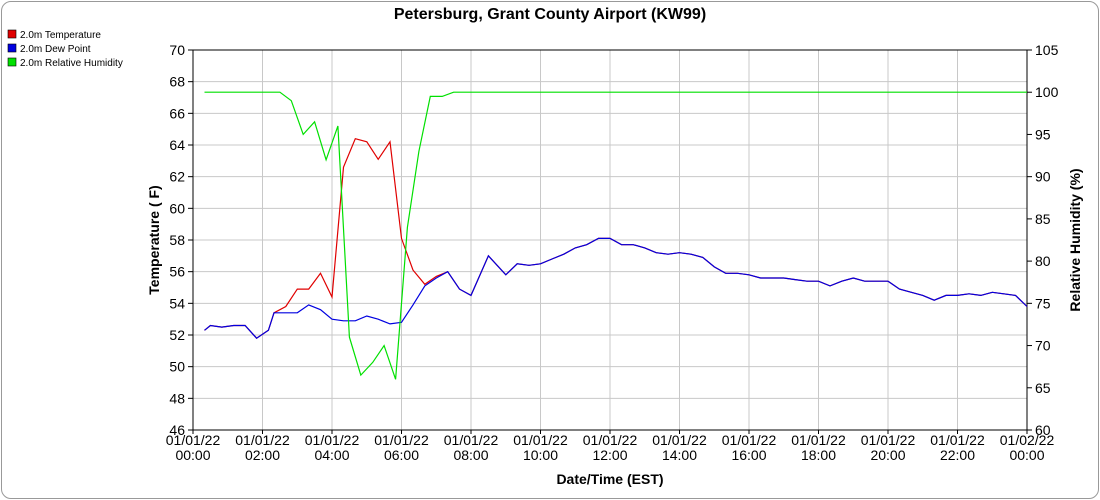 The height and width of the screenshot is (500, 1100). I want to click on x-tick-time: 18:00, so click(818, 455).